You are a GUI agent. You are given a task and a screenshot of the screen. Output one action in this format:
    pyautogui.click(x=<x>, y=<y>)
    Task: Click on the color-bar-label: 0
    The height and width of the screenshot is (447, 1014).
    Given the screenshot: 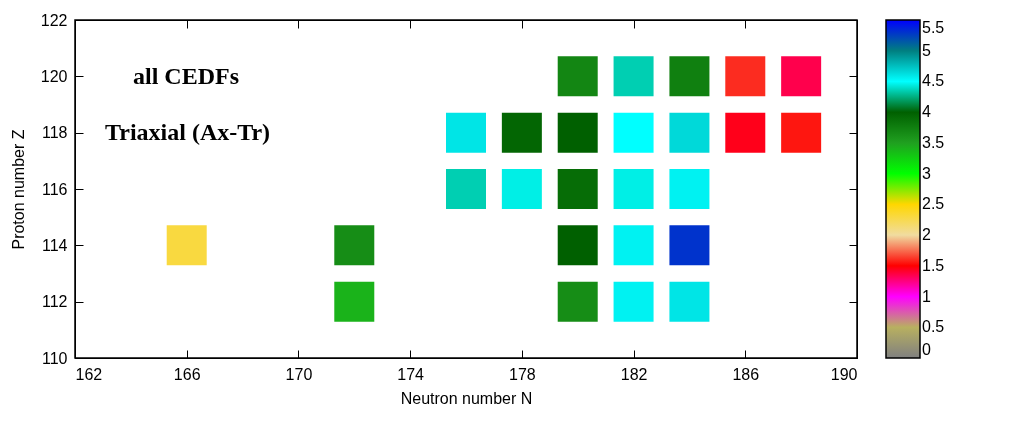 What is the action you would take?
    pyautogui.click(x=926, y=349)
    